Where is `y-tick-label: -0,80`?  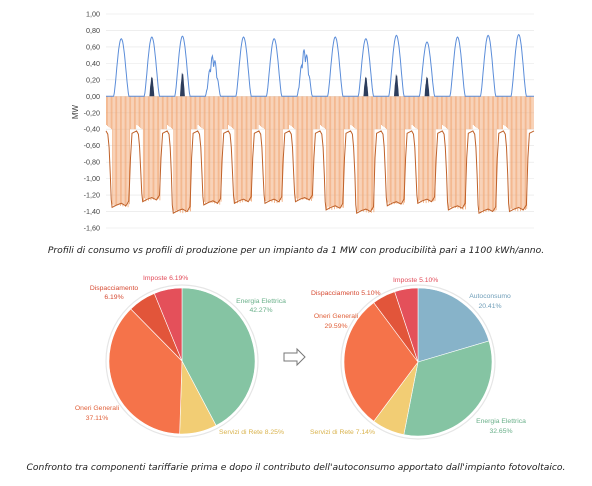 y-tick-label: -0,80 is located at coordinates (92, 162).